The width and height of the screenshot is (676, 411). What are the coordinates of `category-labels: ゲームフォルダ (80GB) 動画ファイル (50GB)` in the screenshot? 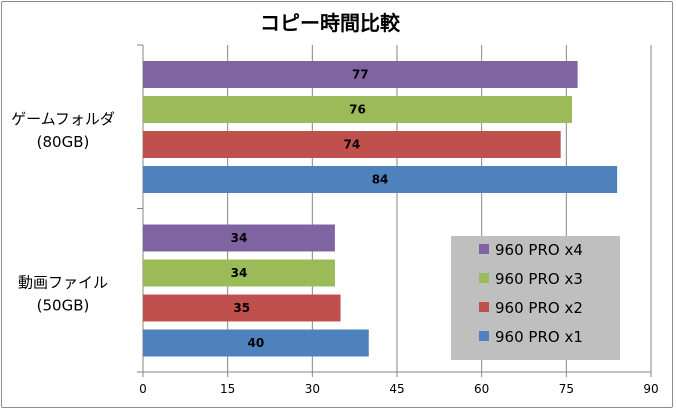 It's located at (63, 212).